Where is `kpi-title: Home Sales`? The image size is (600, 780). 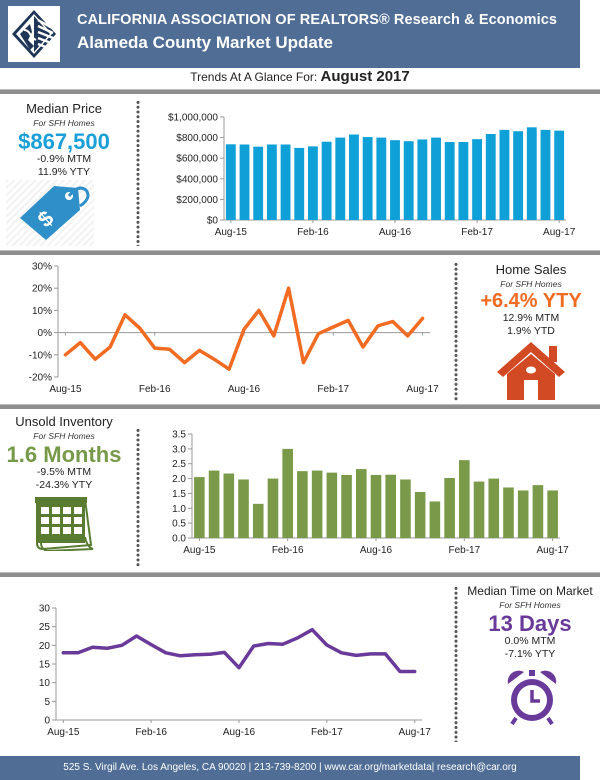
kpi-title: Home Sales is located at coordinates (531, 269).